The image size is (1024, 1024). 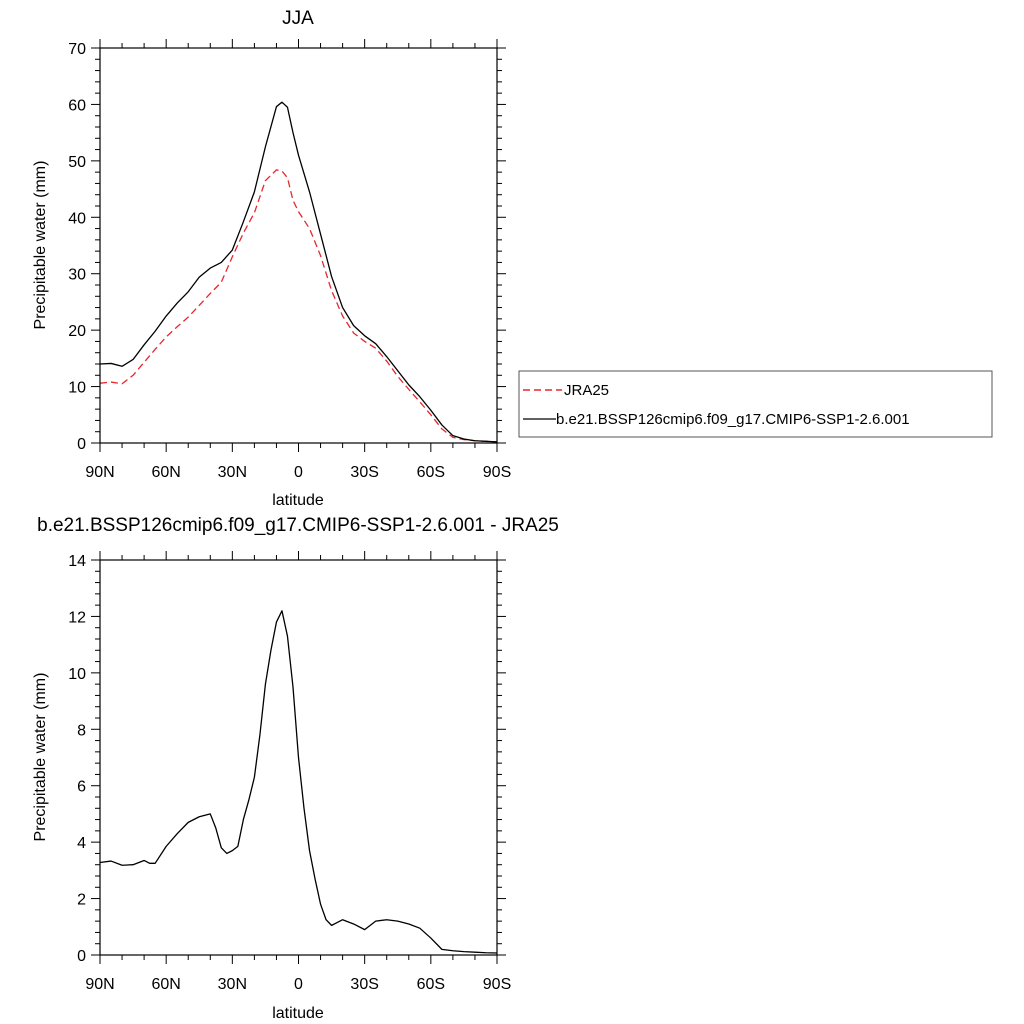 I want to click on top-ytick-label: 60, so click(x=77, y=105).